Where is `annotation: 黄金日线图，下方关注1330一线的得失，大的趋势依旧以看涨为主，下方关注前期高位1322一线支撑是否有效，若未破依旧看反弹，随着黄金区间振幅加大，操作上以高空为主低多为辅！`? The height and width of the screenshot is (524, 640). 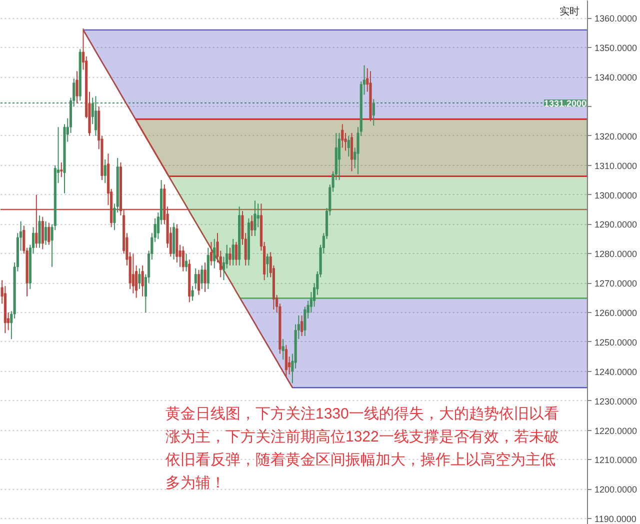 annotation: 黄金日线图，下方关注1330一线的得失，大的趋势依旧以看涨为主，下方关注前期高位1322一线支撑是否有效，若未破依旧看反弹，随着黄金区间振幅加大，操作上以高空为主低多为辅！ is located at coordinates (362, 449).